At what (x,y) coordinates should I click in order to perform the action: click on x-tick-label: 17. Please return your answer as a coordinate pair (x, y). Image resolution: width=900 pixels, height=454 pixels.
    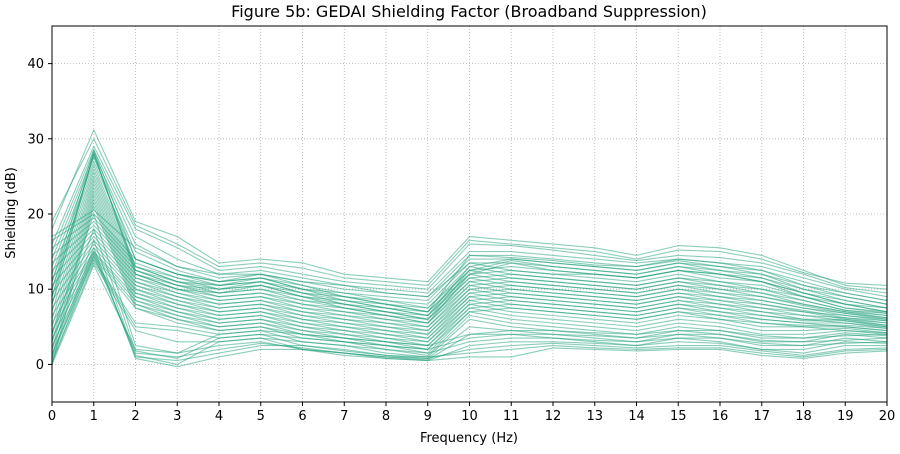
    Looking at the image, I should click on (761, 416).